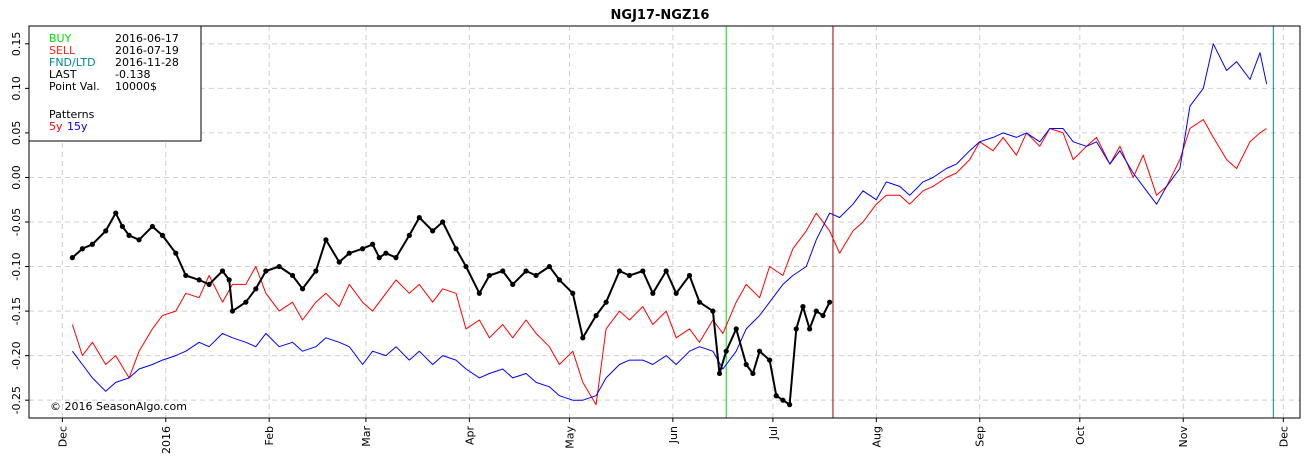 This screenshot has width=1311, height=469. I want to click on x-tick-label: 2016, so click(166, 440).